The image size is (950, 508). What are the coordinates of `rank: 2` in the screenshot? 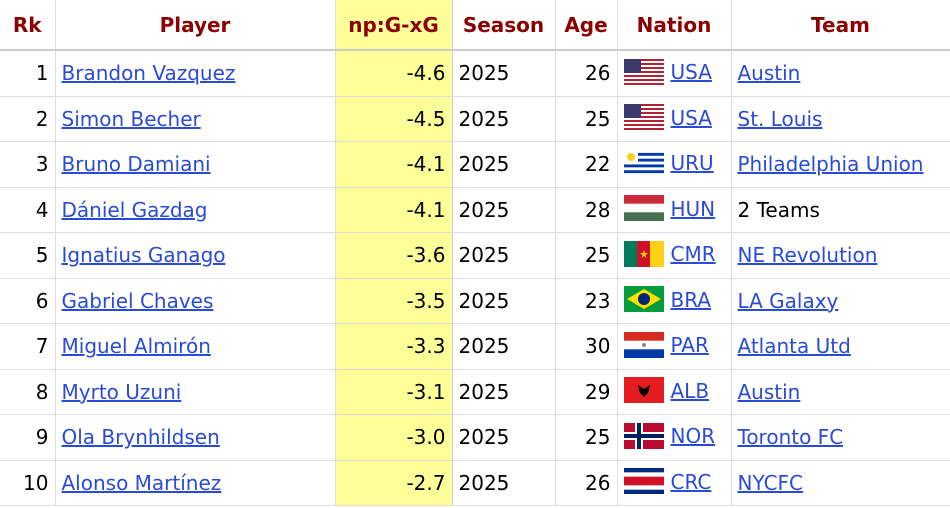 It's located at (42, 118).